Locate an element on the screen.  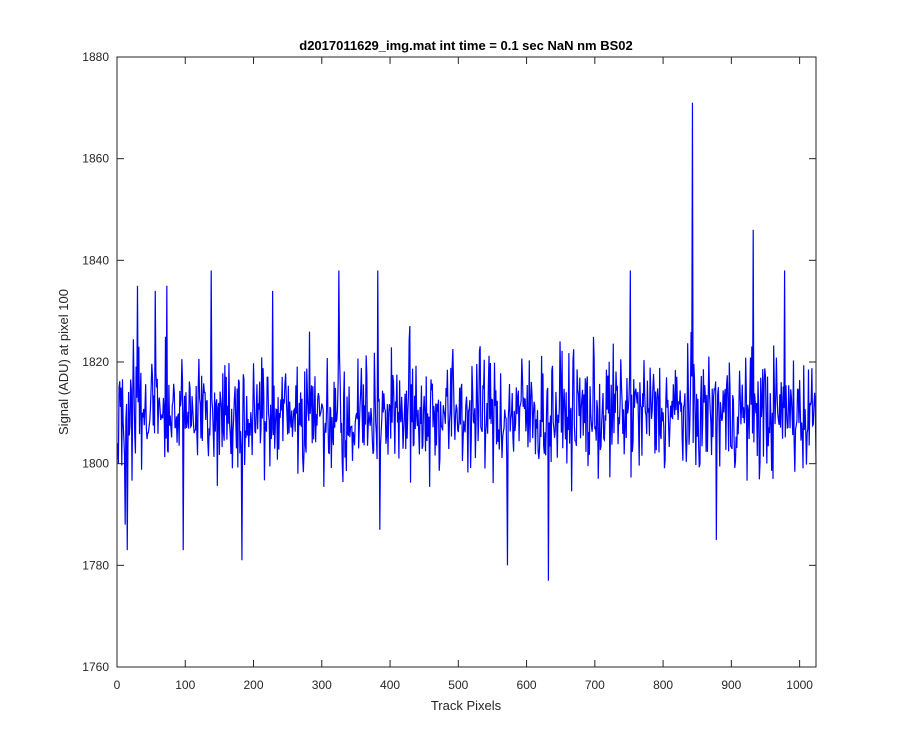
y-tick-label: 1860 is located at coordinates (95, 159).